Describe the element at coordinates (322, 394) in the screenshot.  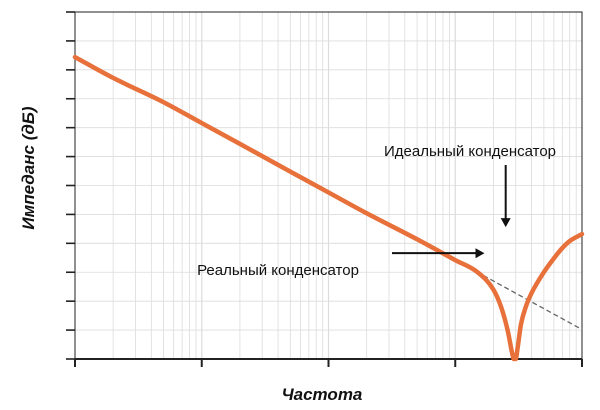
I see `x-axis-title: Частота` at that location.